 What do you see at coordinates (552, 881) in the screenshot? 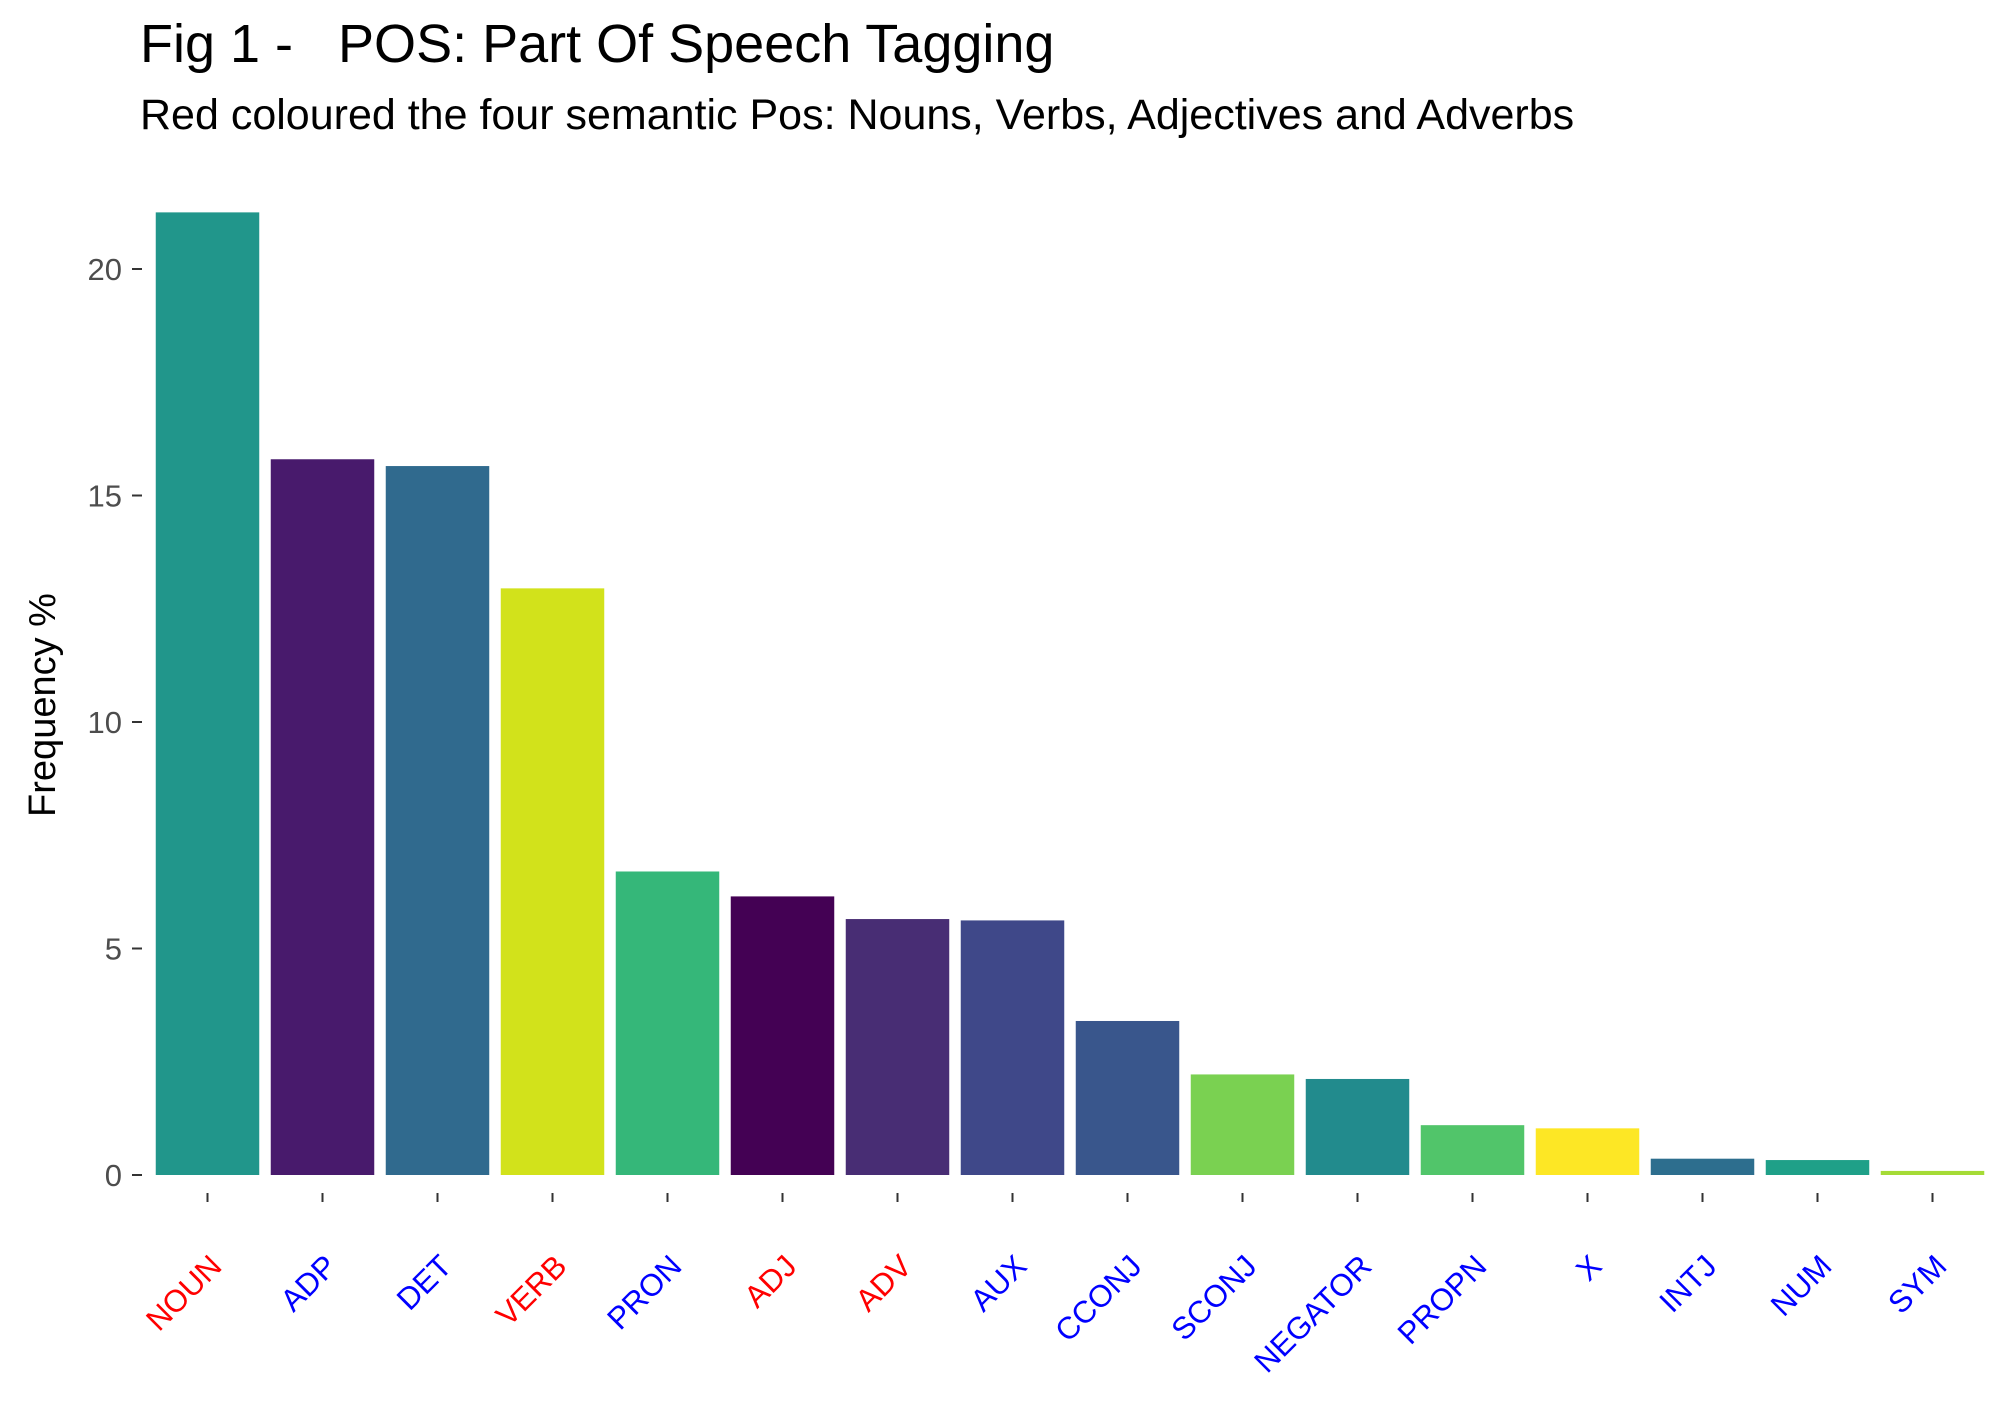
I see `bar-verb` at bounding box center [552, 881].